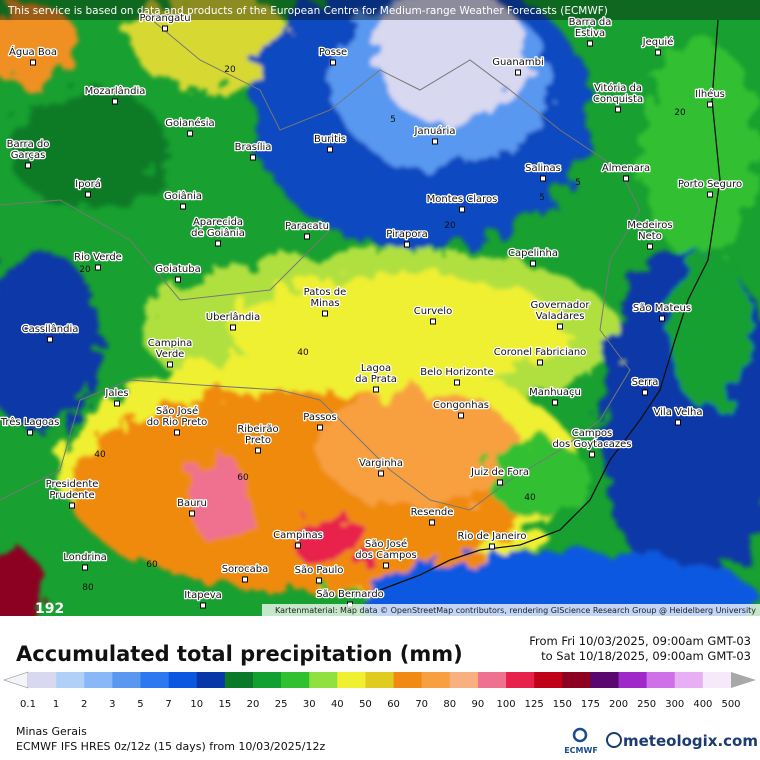  I want to click on legend-value: 500, so click(730, 704).